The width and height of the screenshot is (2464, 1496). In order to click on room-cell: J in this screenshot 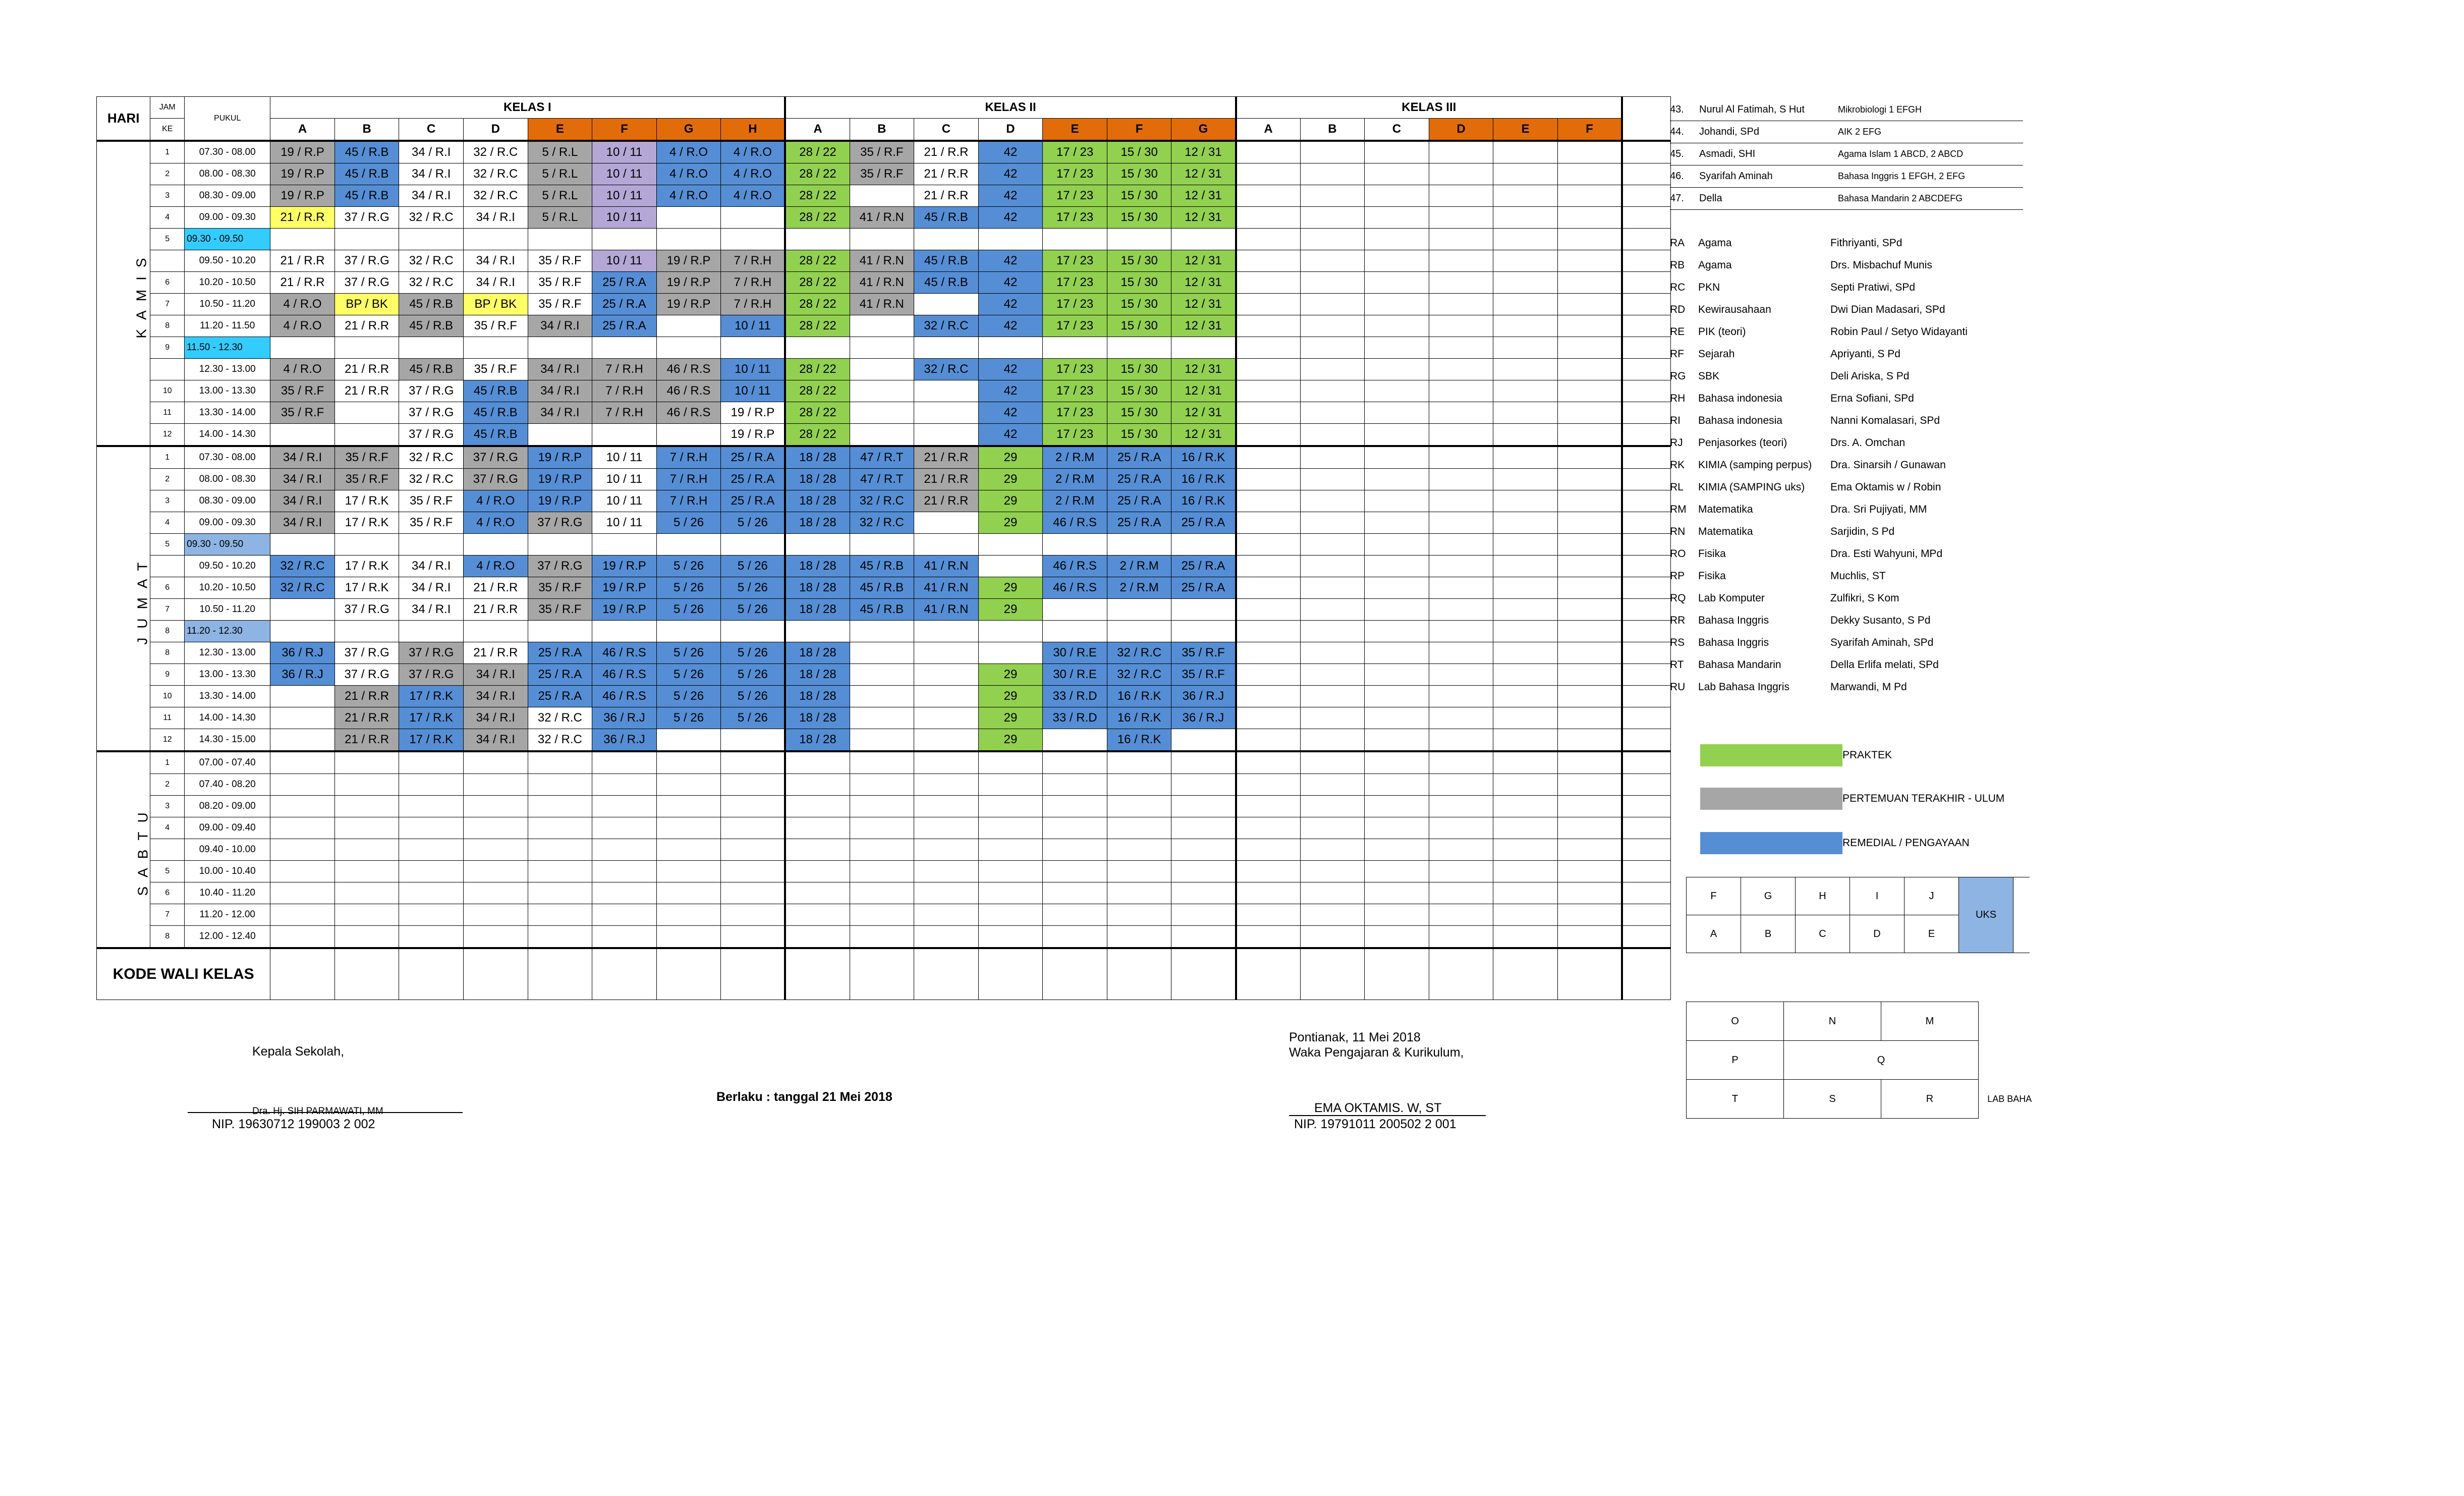, I will do `click(1931, 896)`.